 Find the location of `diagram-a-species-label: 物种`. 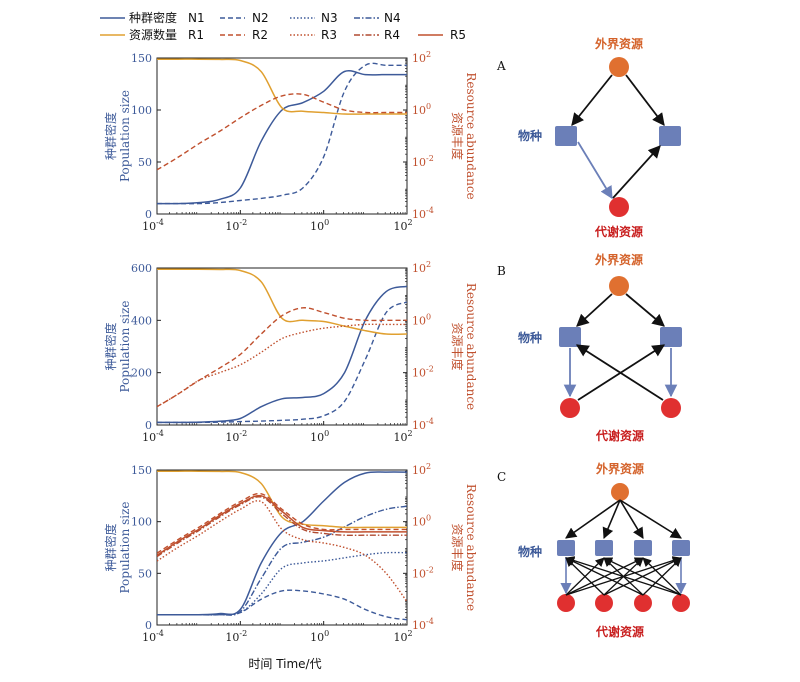

diagram-a-species-label: 物种 is located at coordinates (530, 135).